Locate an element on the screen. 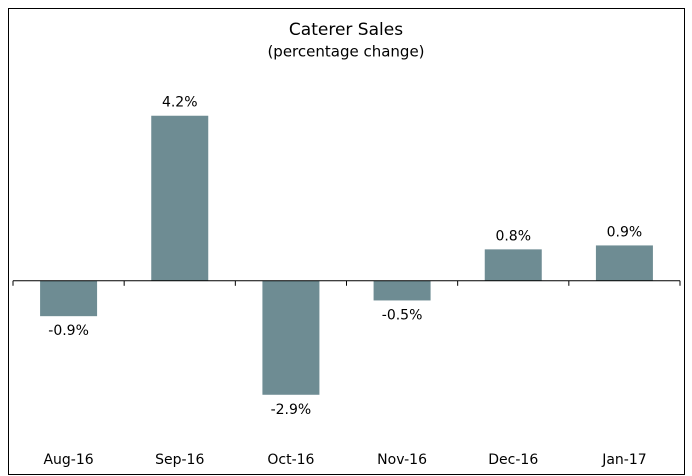 The width and height of the screenshot is (692, 476). x-tick-label: Dec-16 is located at coordinates (513, 460).